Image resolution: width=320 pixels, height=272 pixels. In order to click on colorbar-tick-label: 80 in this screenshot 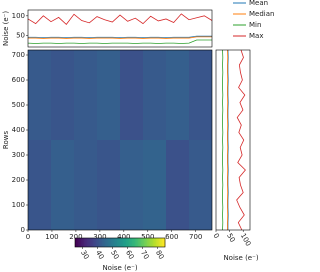, I will do `click(159, 255)`.